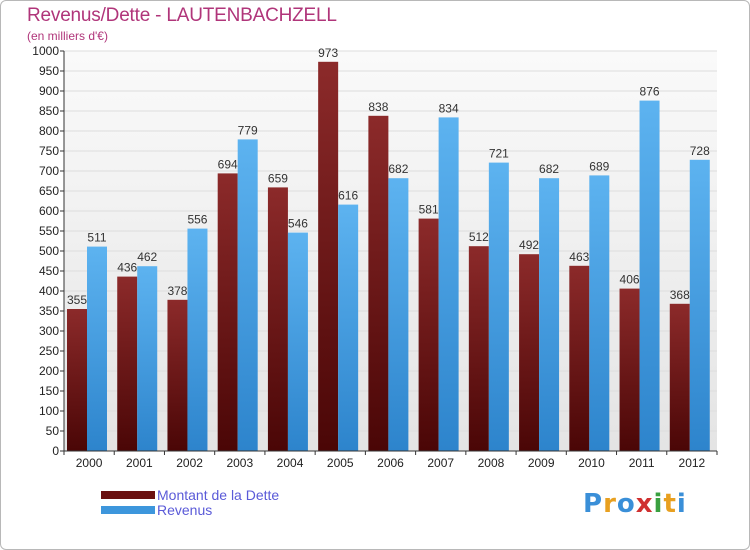 The width and height of the screenshot is (750, 550). I want to click on data-label: 368, so click(680, 295).